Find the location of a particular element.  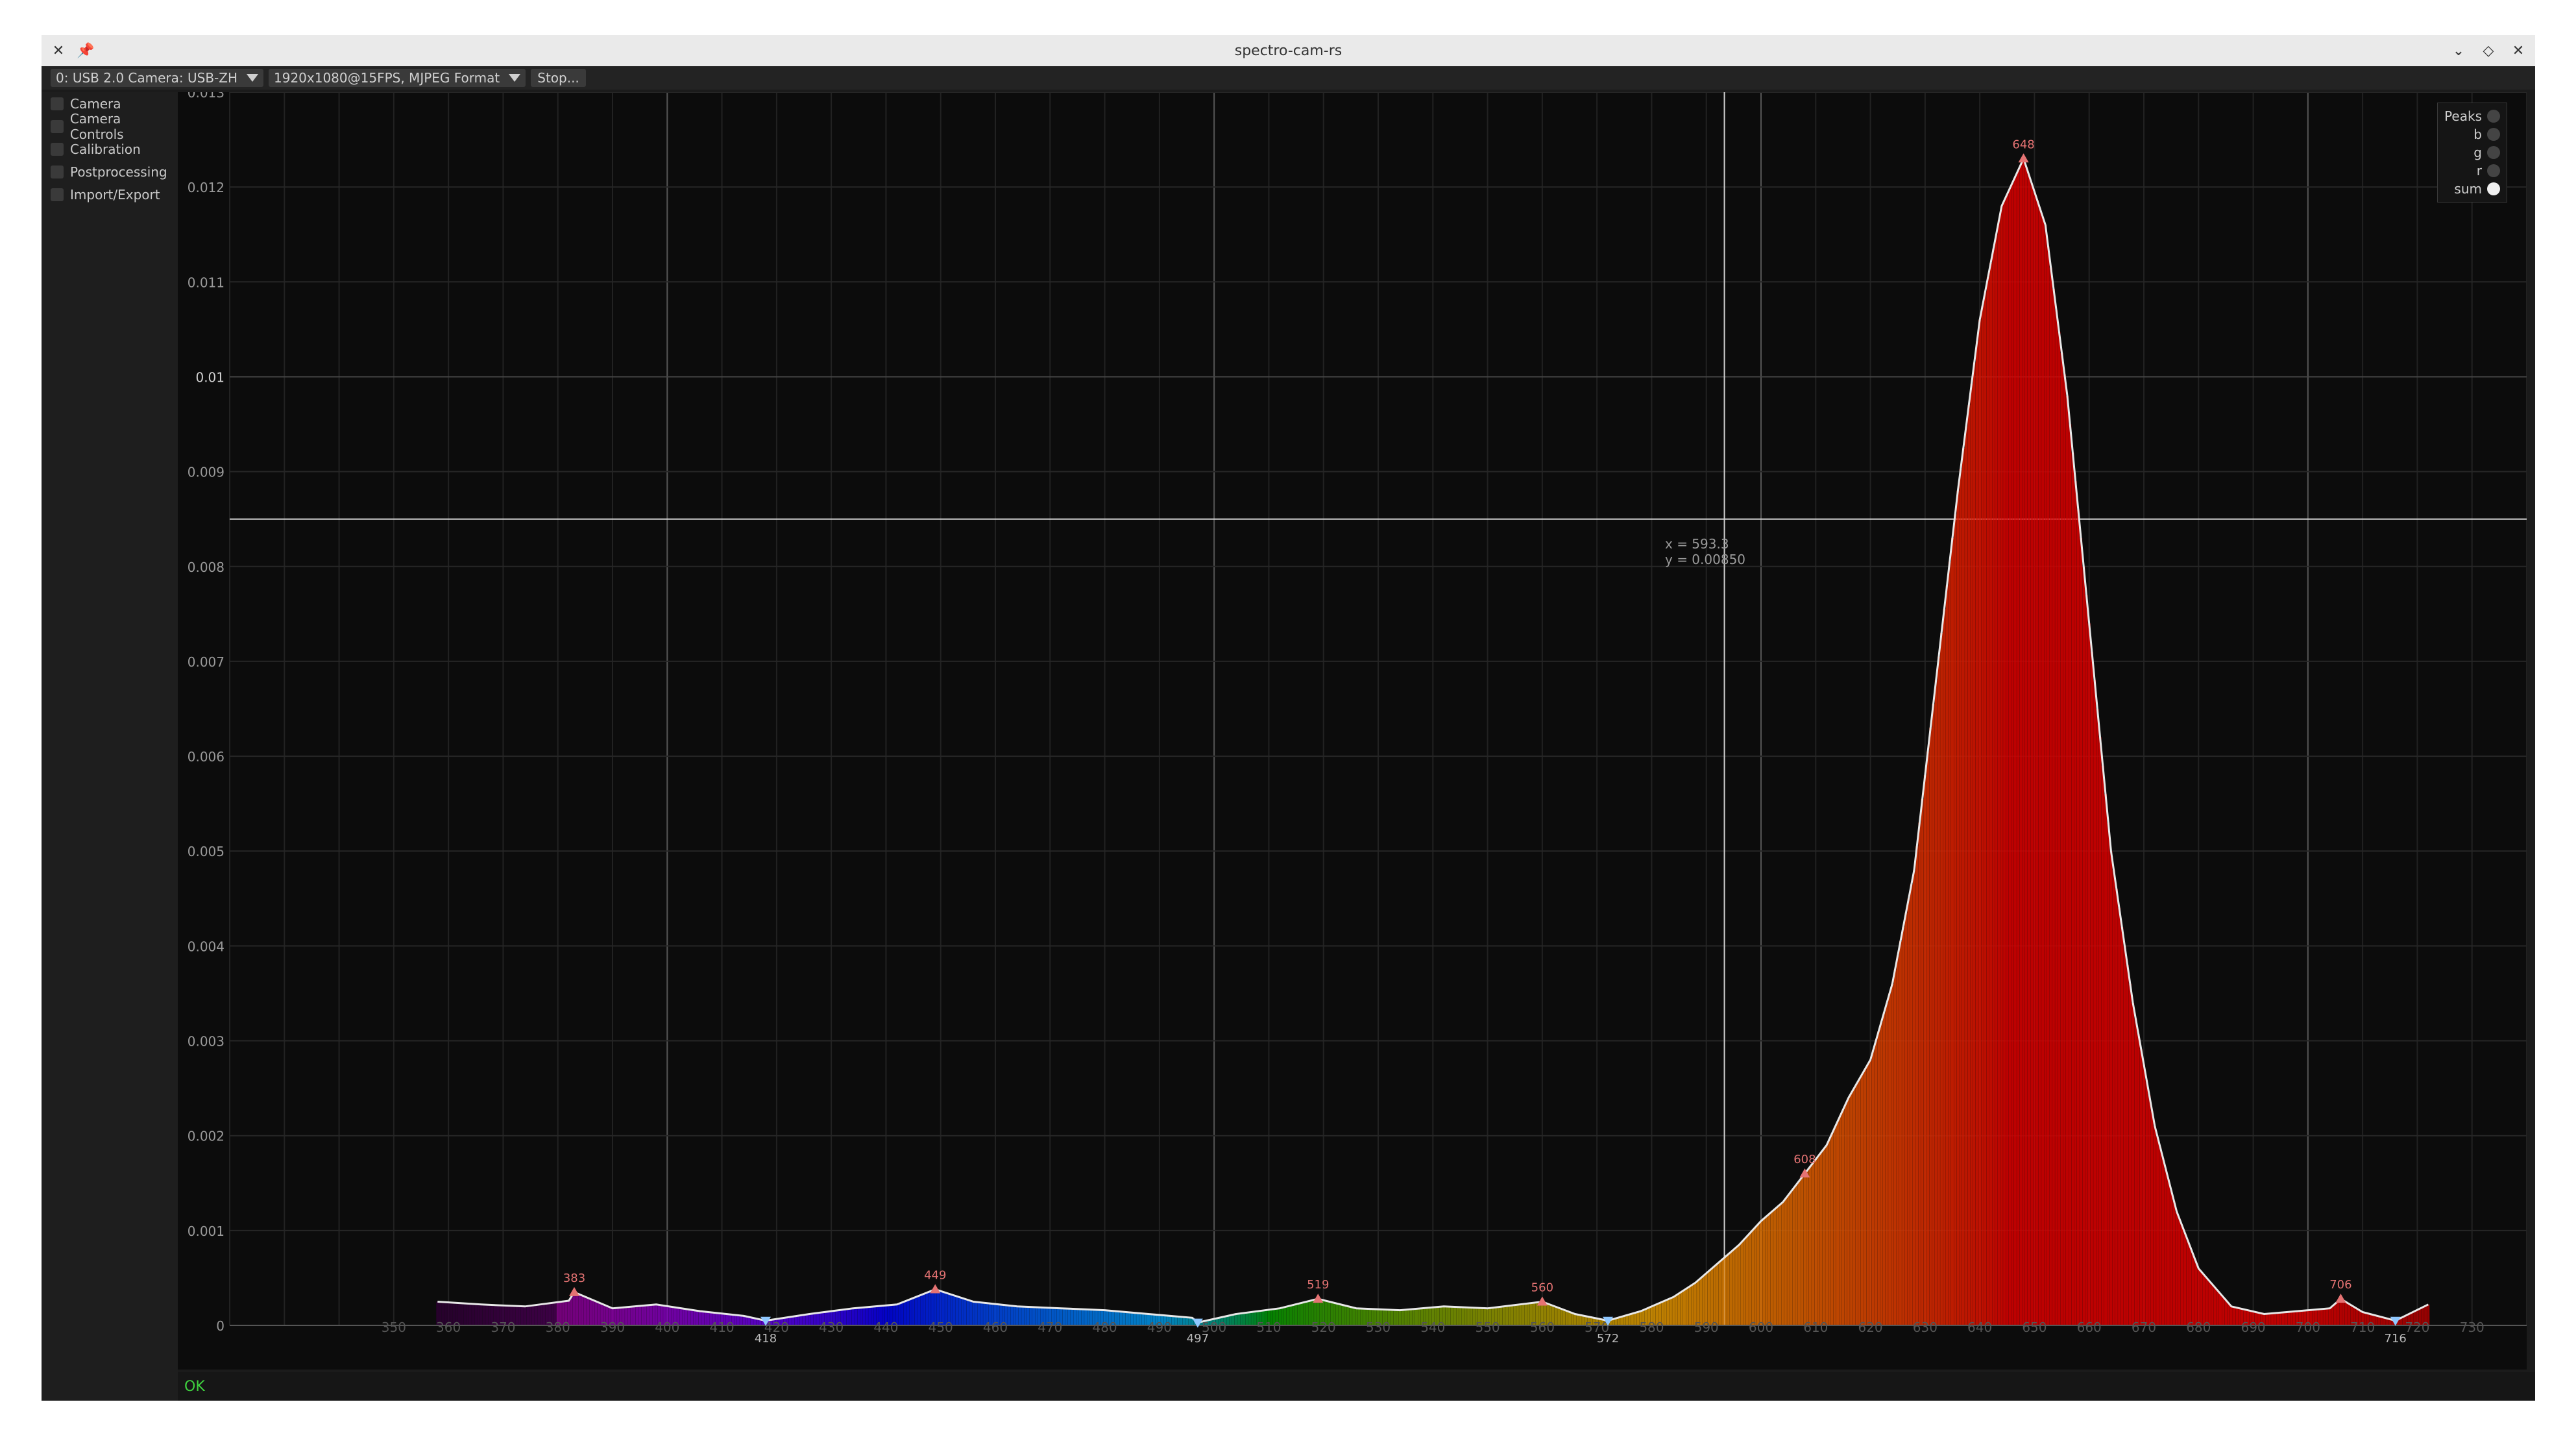

x-tick-label: 600 is located at coordinates (1761, 1327).